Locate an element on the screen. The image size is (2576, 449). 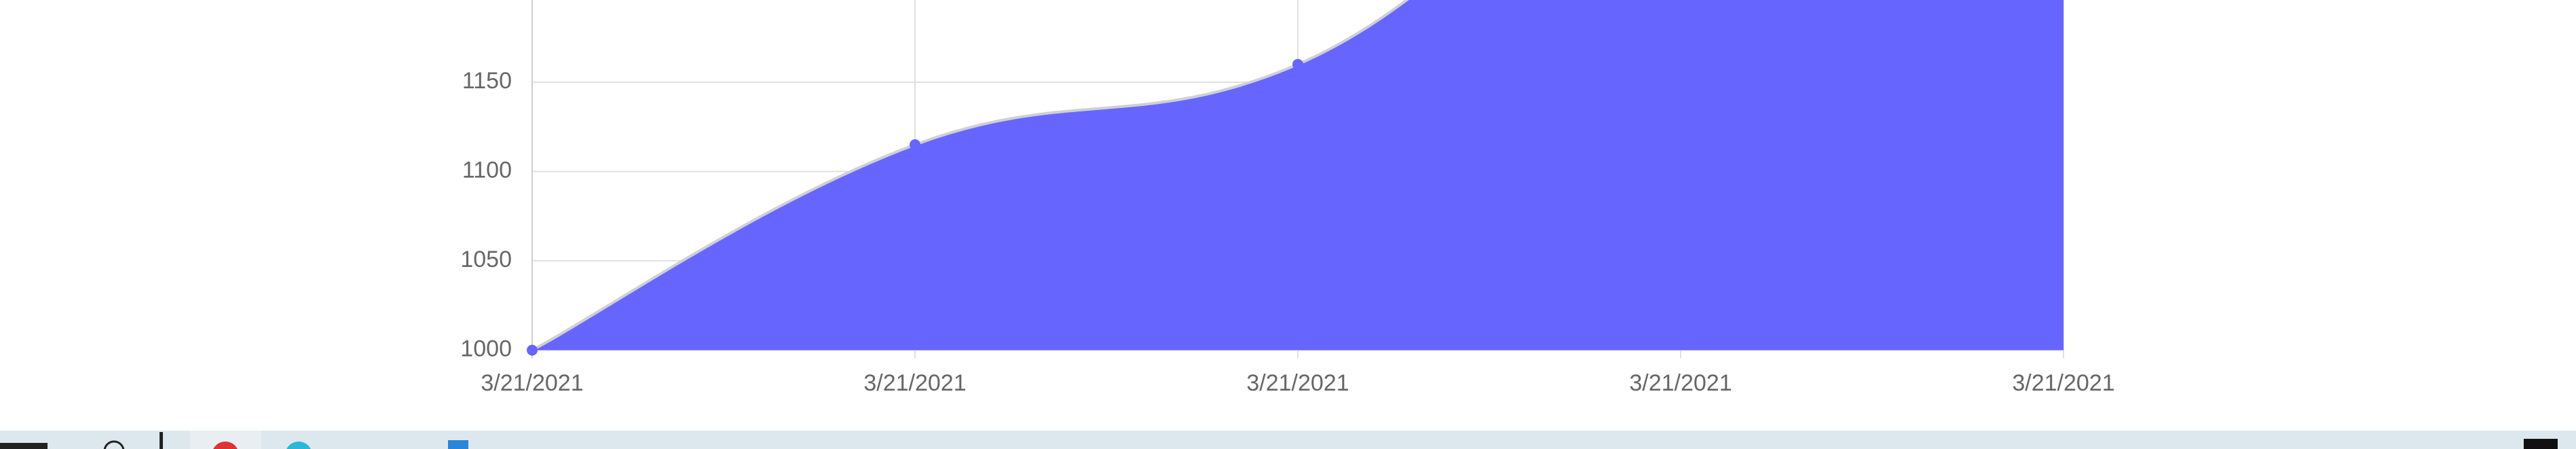
search-icon is located at coordinates (114, 444).